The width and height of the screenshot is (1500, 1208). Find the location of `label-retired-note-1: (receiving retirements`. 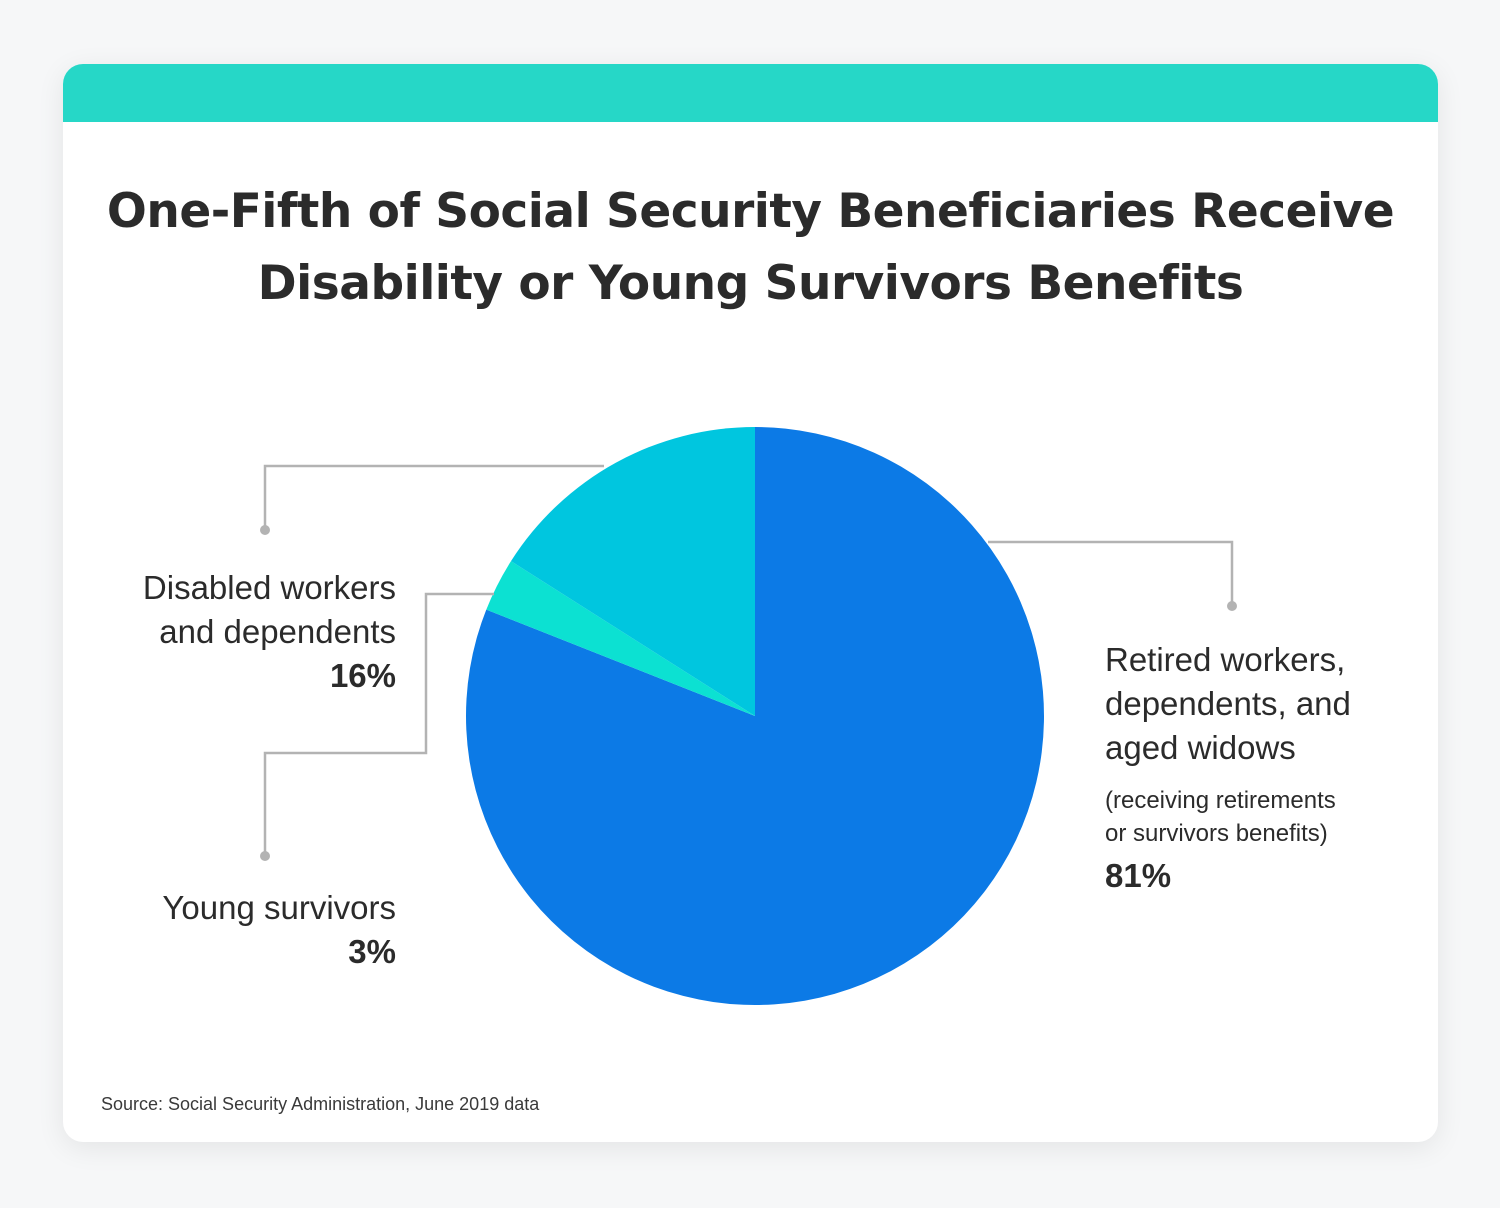

label-retired-note-1: (receiving retirements is located at coordinates (1220, 800).